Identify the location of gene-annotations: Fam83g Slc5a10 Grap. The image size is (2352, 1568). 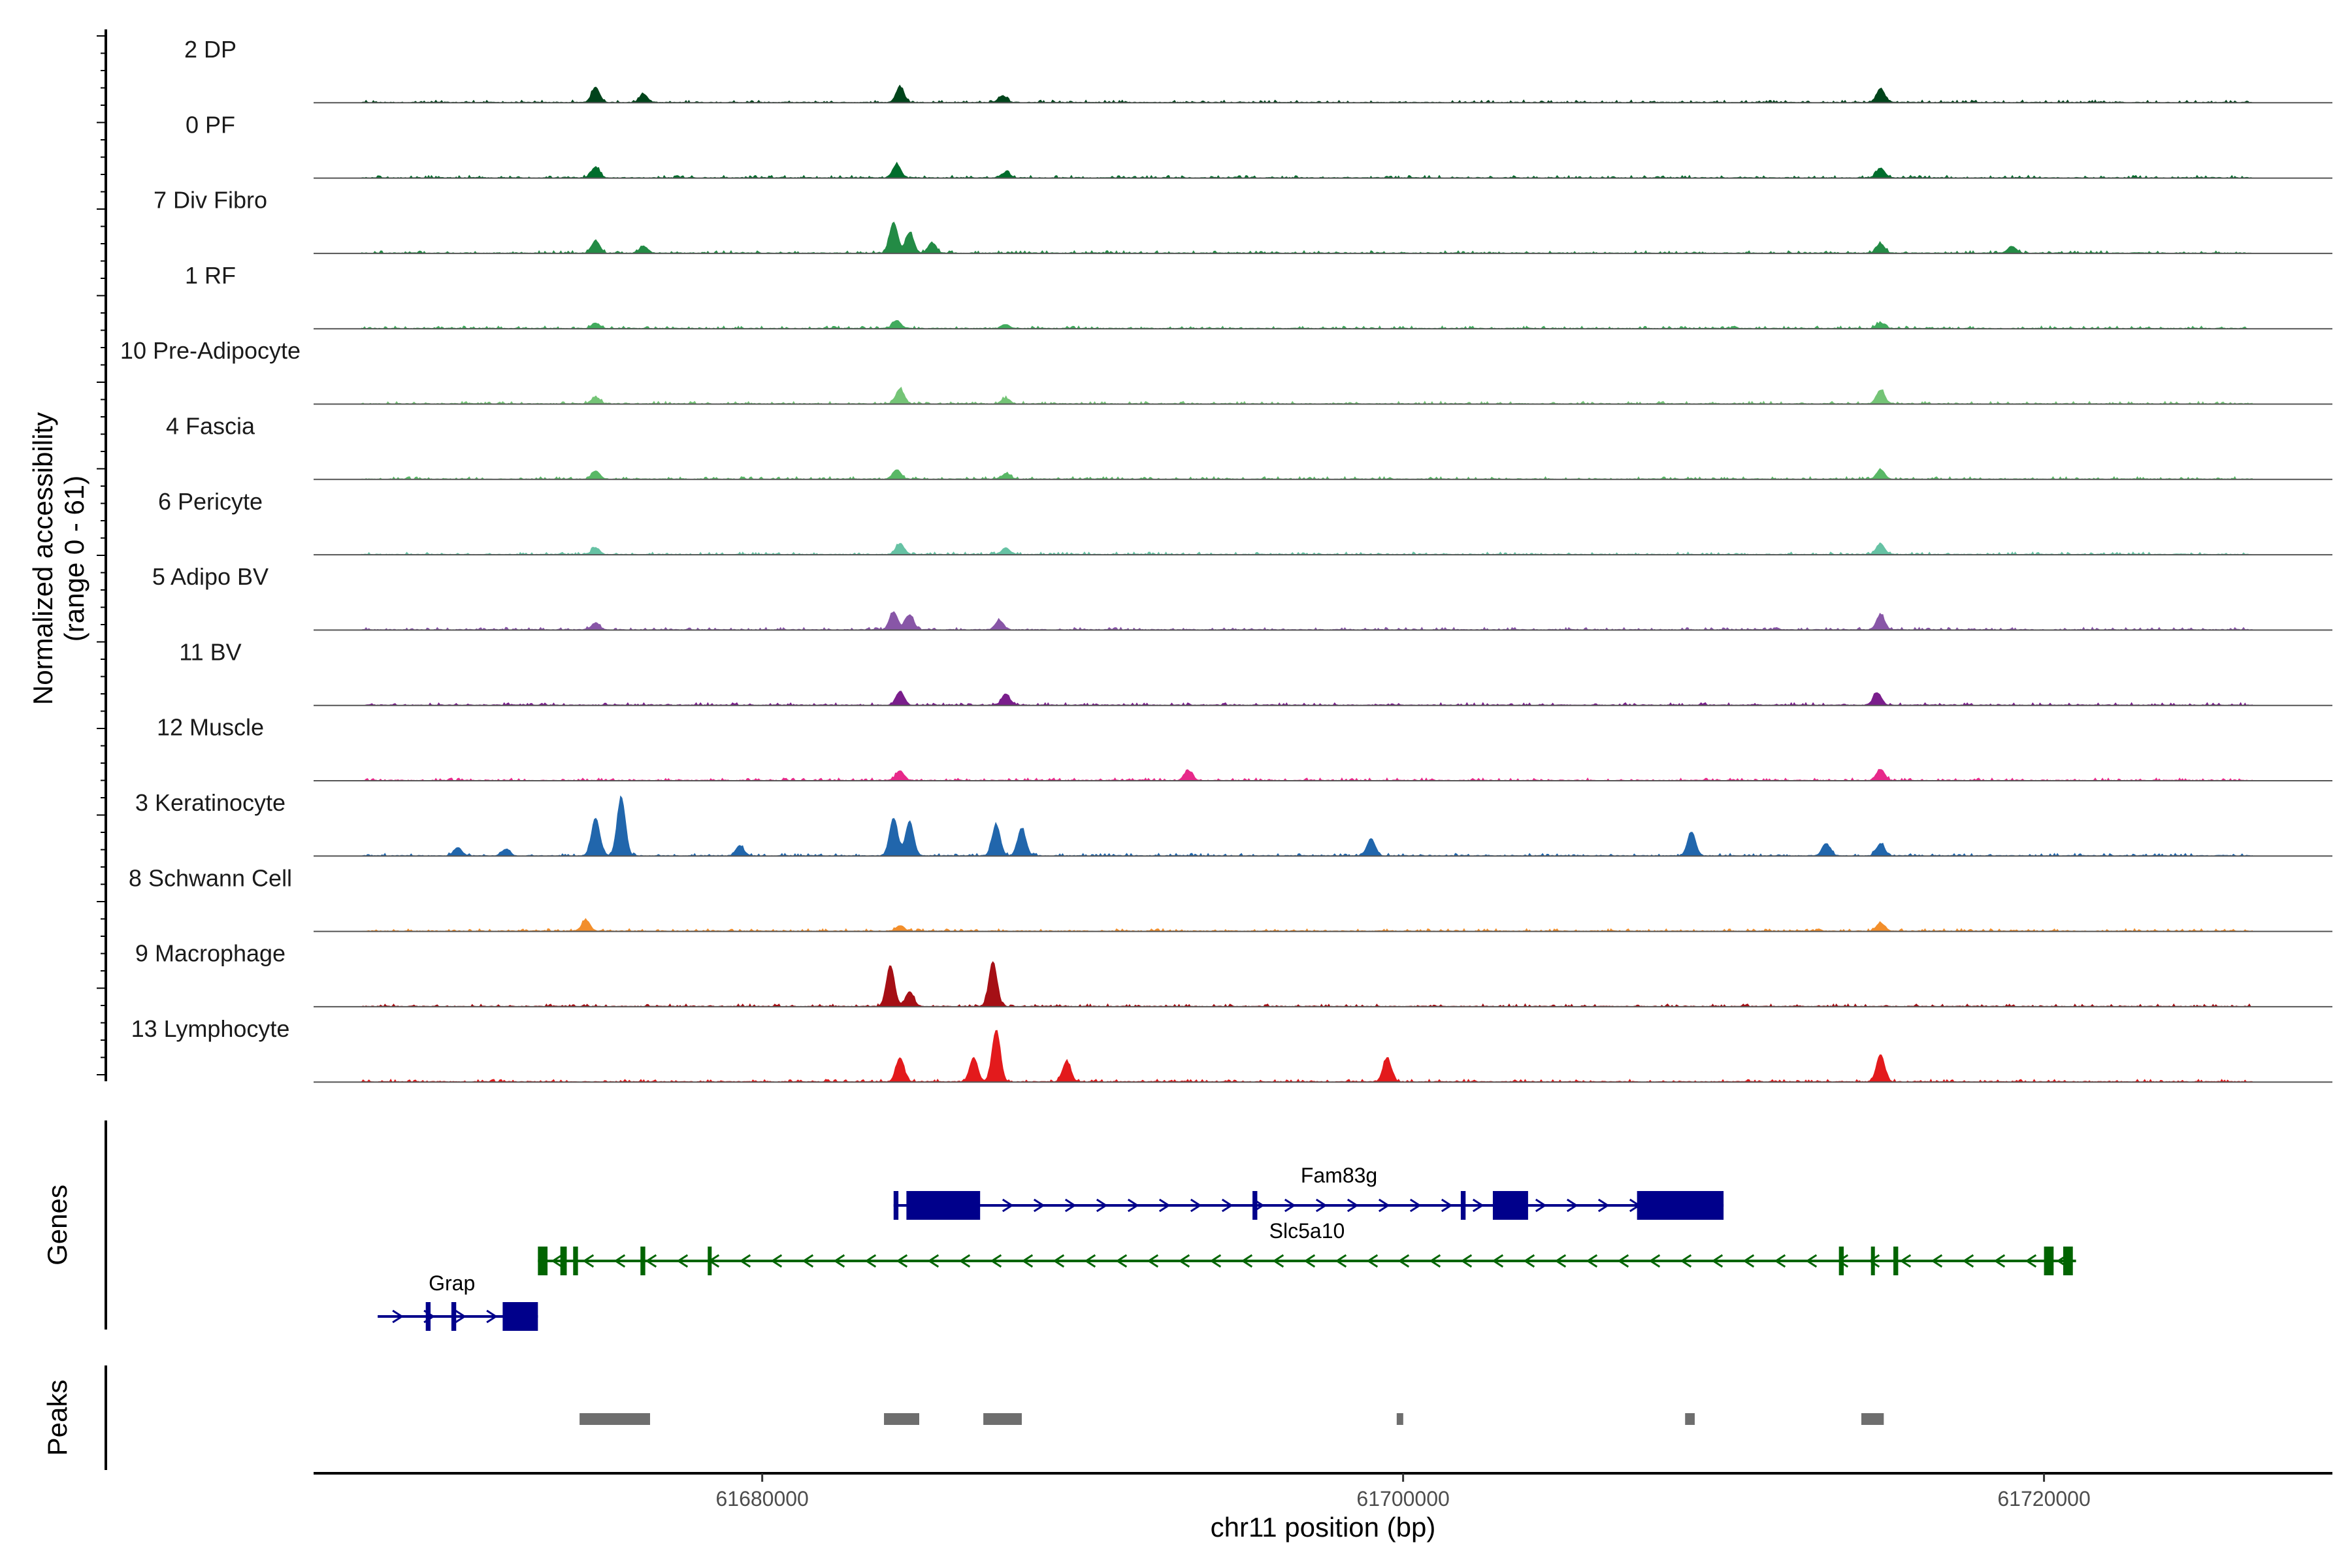
(1227, 1247).